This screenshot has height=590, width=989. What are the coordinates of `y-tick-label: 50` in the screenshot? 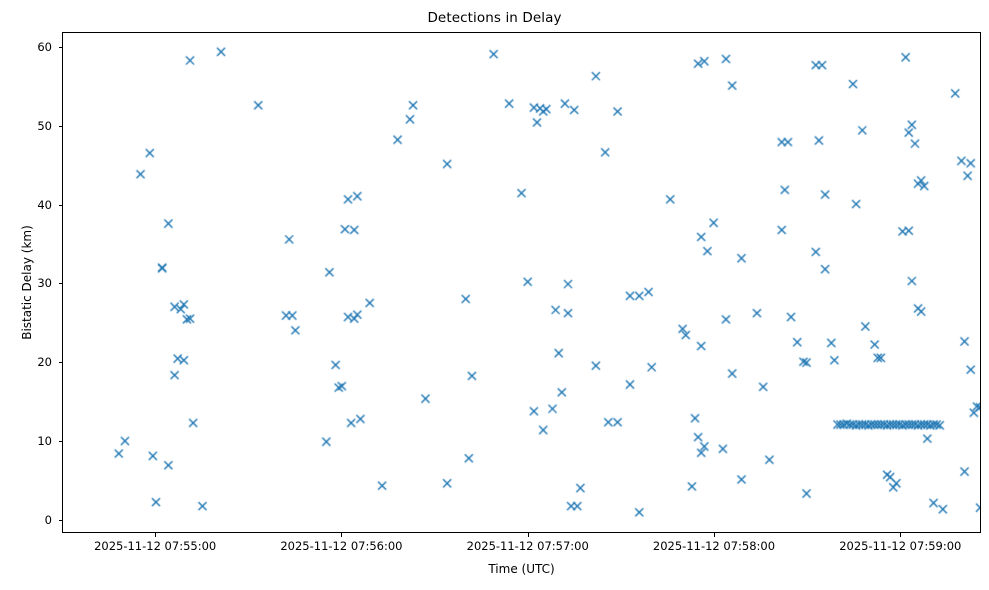 It's located at (44, 125).